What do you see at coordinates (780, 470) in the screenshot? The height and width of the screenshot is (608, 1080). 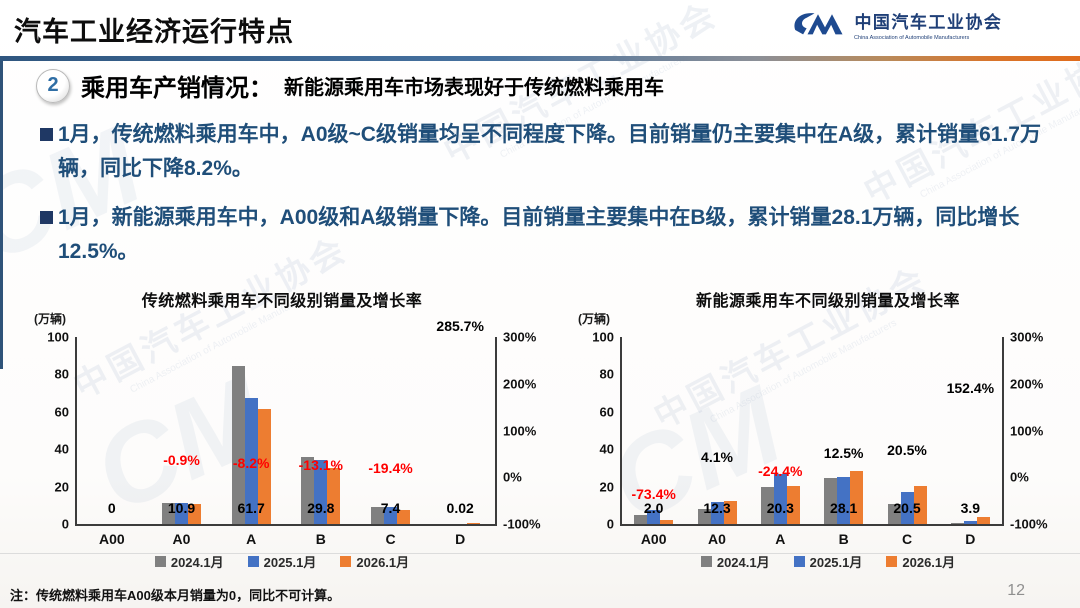 I see `growth-label: -24.4%` at bounding box center [780, 470].